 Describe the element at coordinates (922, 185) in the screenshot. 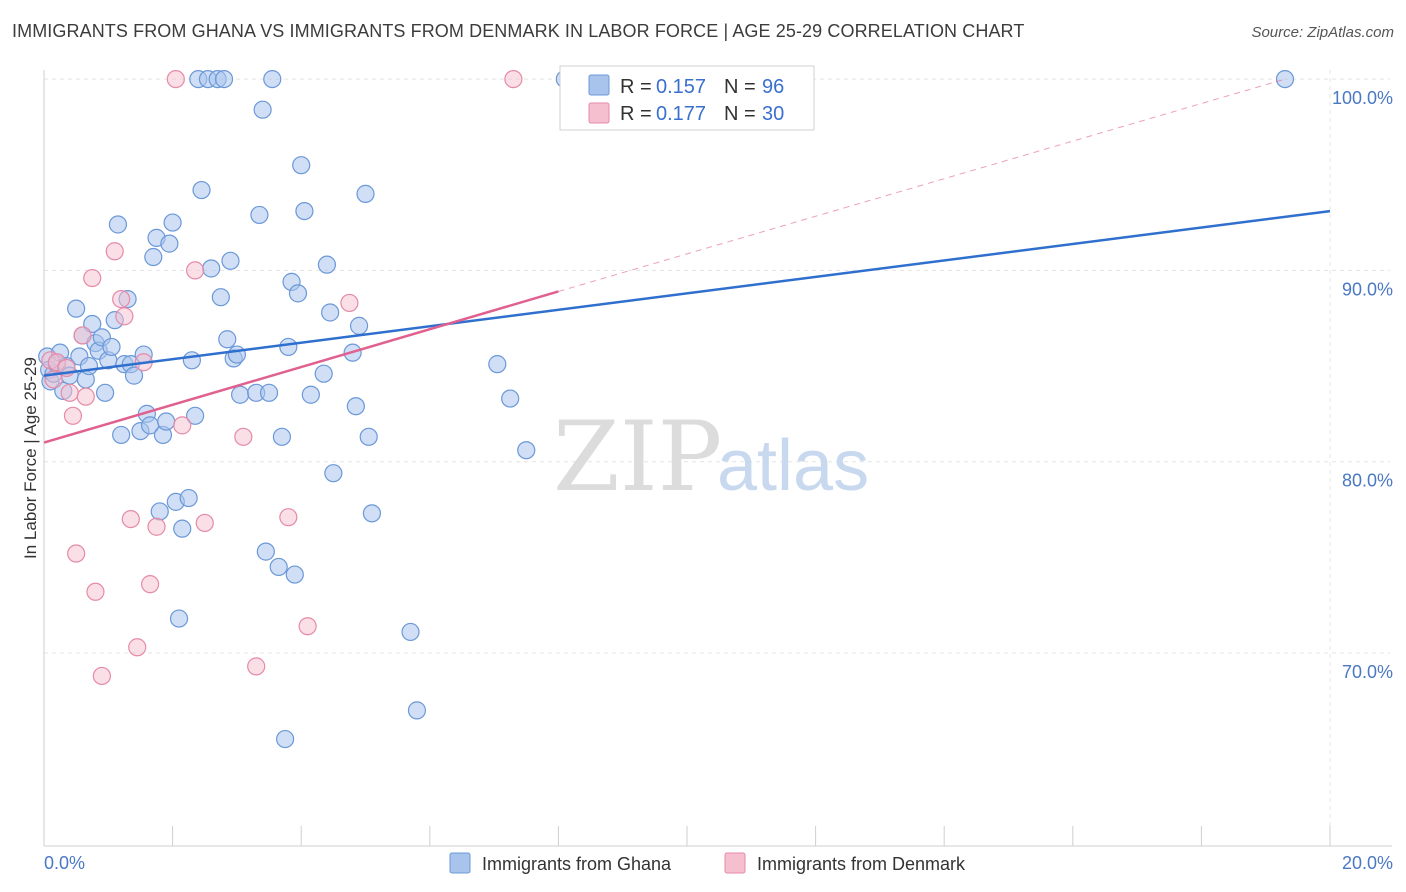

I see `trend-line-denmark-extension` at that location.